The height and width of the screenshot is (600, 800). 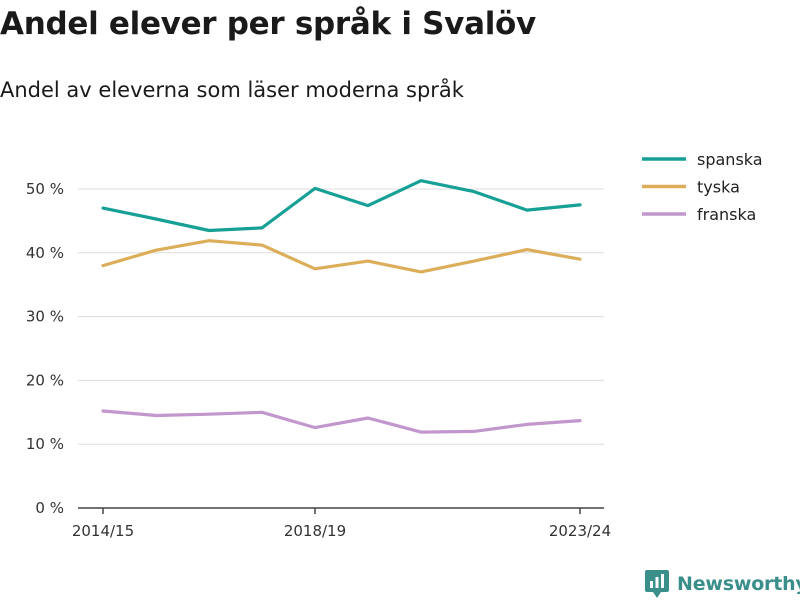 What do you see at coordinates (341, 421) in the screenshot?
I see `series-line-franska` at bounding box center [341, 421].